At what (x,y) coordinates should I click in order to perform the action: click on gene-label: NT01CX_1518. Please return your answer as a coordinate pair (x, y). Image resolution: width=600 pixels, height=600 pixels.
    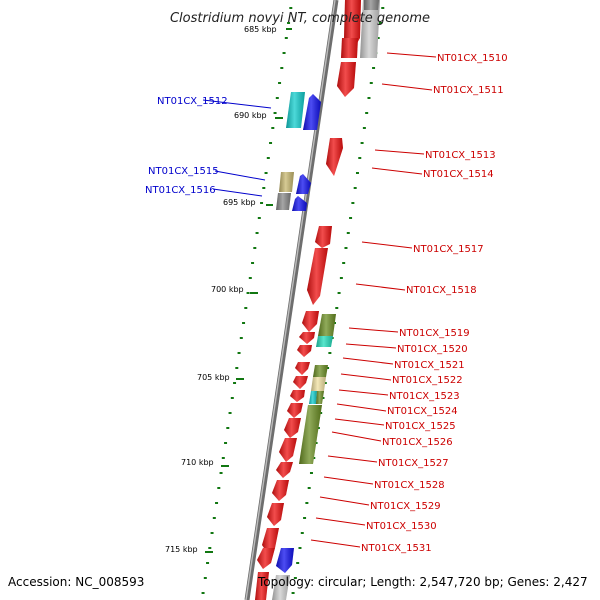
    Looking at the image, I should click on (441, 290).